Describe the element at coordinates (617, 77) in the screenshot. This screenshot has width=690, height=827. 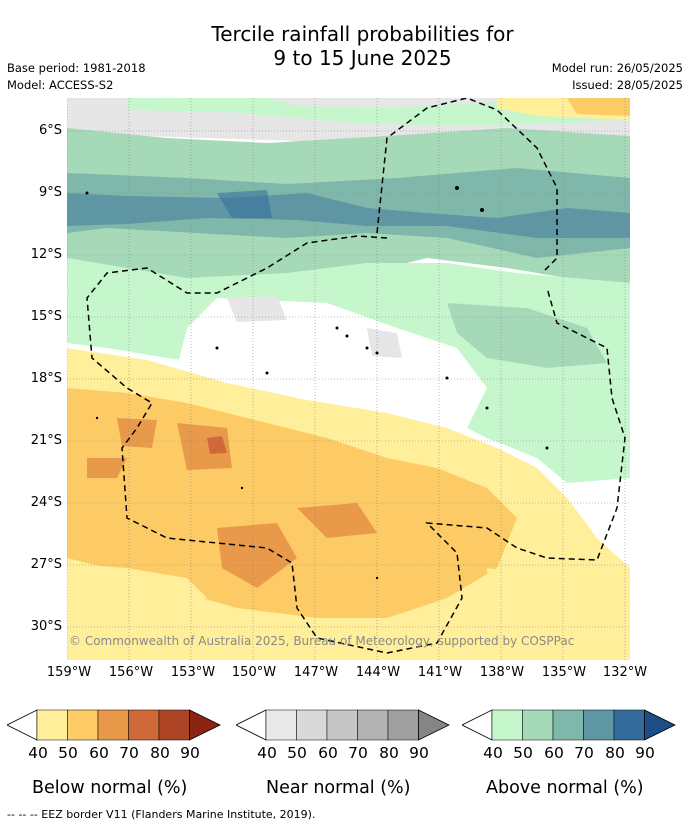
I see `meta-right: Model run: 26/05/2025 Issued: 28/05/2025` at that location.